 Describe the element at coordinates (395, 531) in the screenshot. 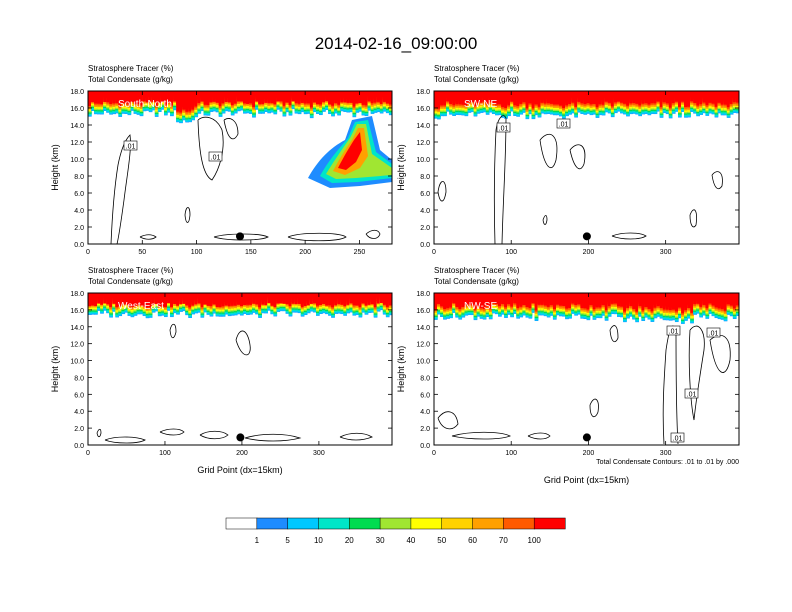

I see `colorbar: 1 5 10 20 30 40 50 60 70 100` at that location.